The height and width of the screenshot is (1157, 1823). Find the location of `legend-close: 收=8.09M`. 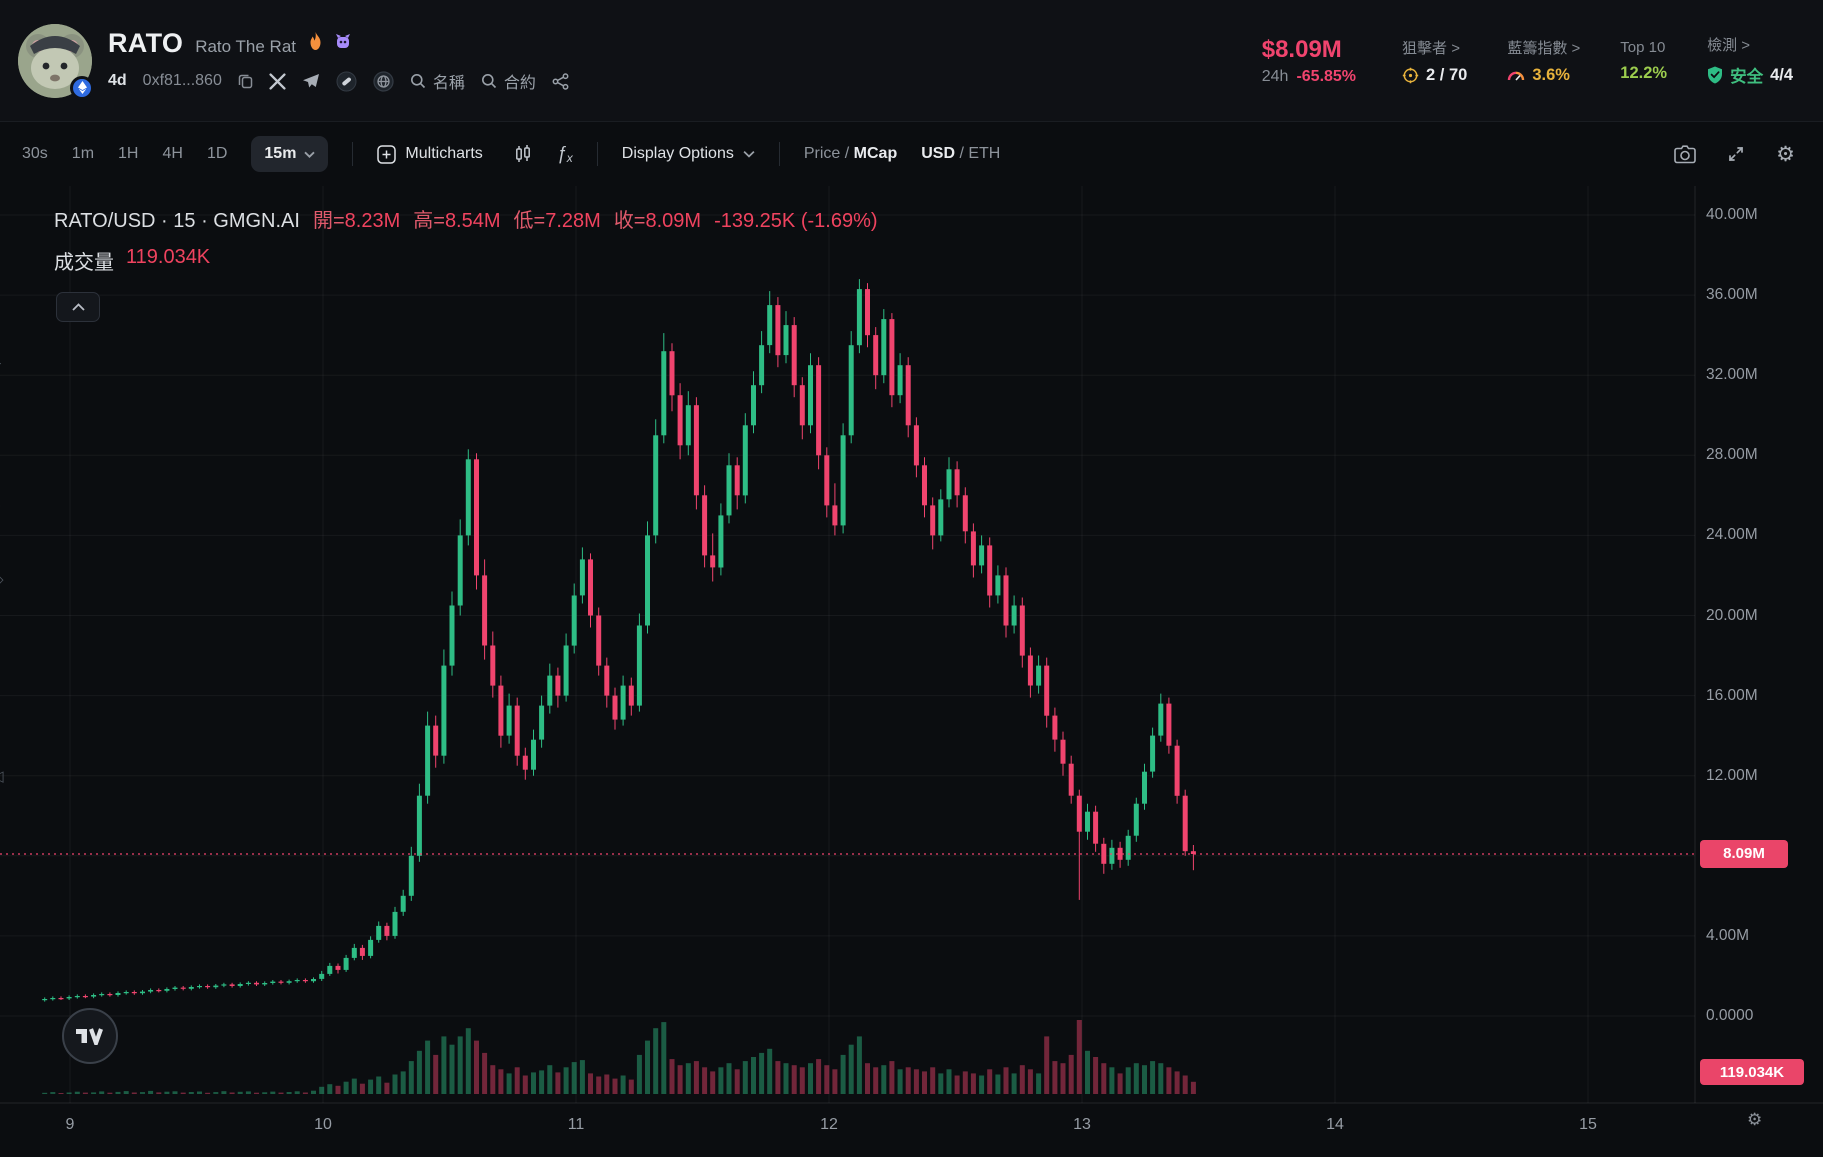

legend-close: 收=8.09M is located at coordinates (657, 221).